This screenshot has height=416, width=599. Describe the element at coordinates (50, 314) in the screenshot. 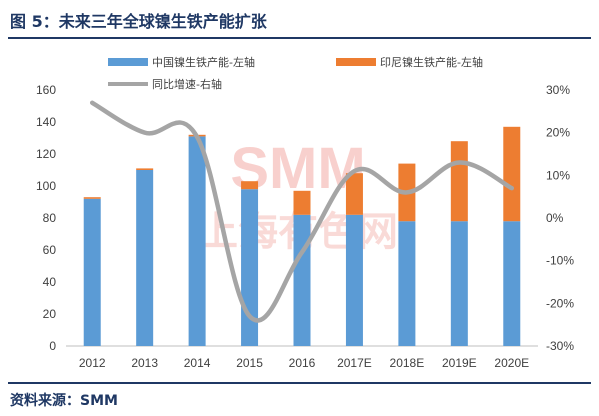

I see `y-left-tick-label: 20` at that location.